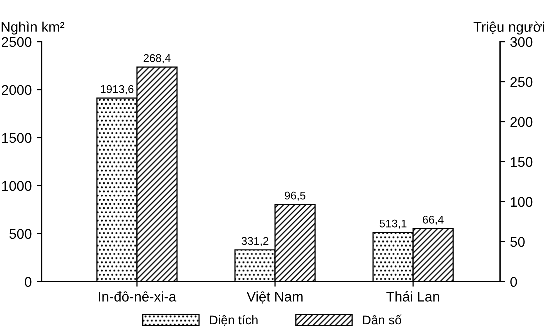  What do you see at coordinates (21, 234) in the screenshot?
I see `y-tick-label: 500` at bounding box center [21, 234].